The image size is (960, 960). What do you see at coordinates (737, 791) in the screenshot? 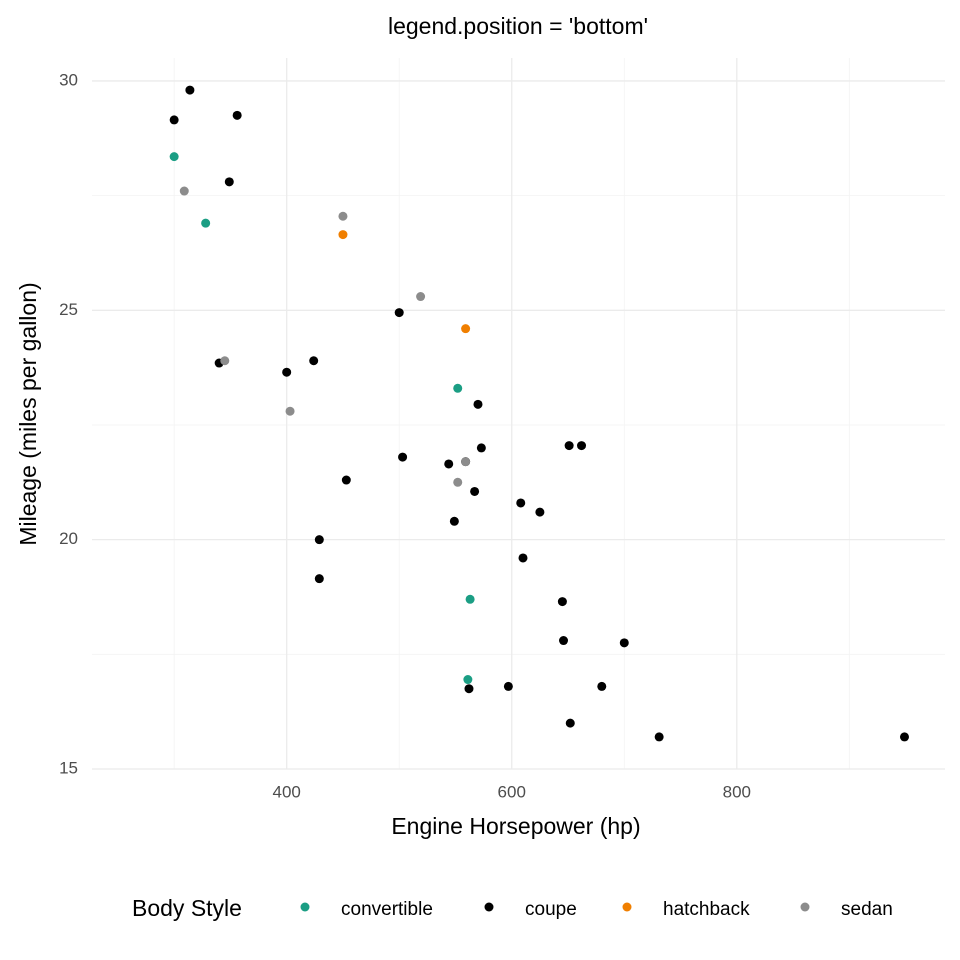
I see `x-tick-label: 800` at bounding box center [737, 791].